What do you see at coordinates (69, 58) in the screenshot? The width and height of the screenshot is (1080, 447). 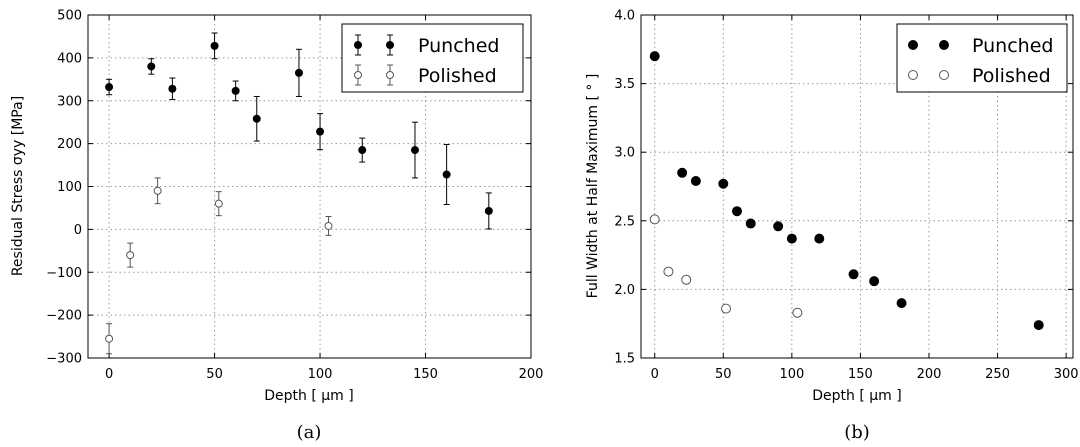 I see `y-tick-label: 400` at bounding box center [69, 58].